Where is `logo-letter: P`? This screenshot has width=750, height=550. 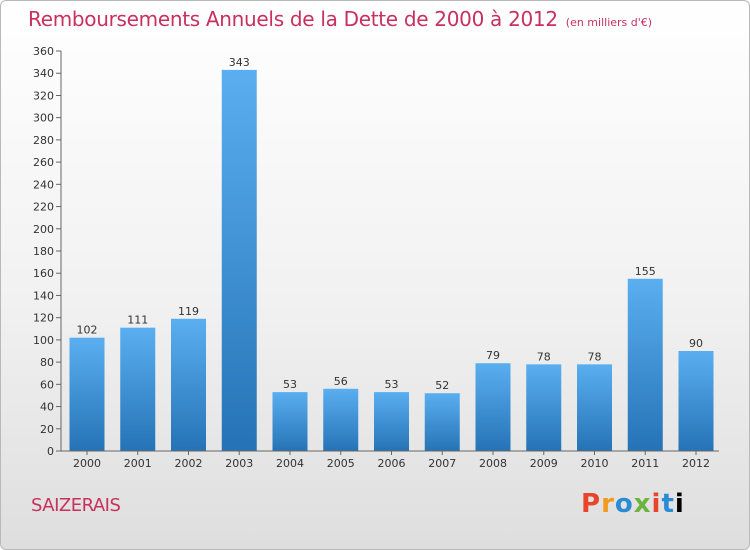
logo-letter: P is located at coordinates (591, 504).